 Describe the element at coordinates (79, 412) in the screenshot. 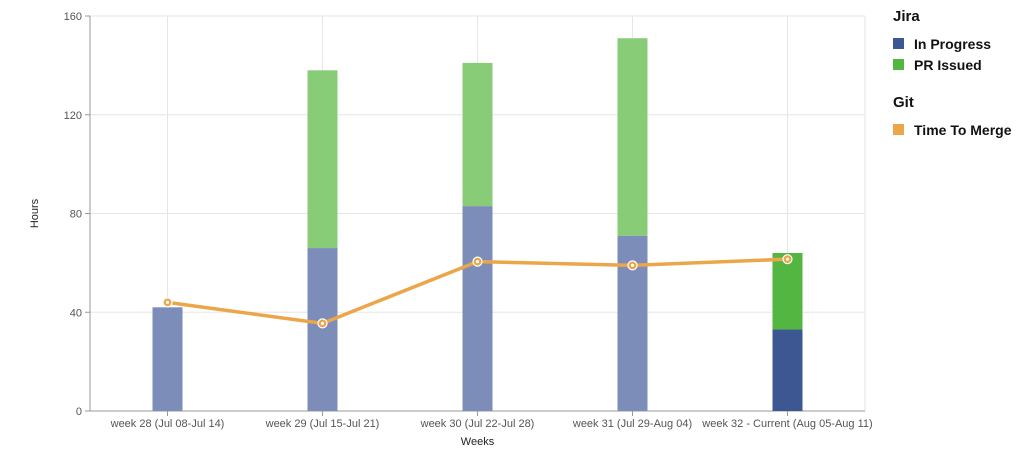

I see `y-tick-label: 0` at that location.